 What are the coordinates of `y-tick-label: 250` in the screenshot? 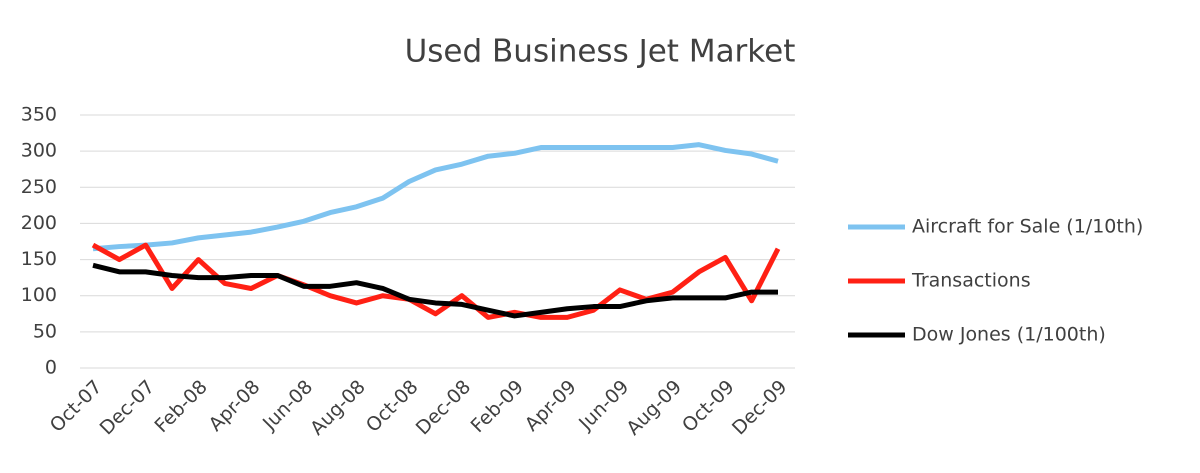 It's located at (39, 187).